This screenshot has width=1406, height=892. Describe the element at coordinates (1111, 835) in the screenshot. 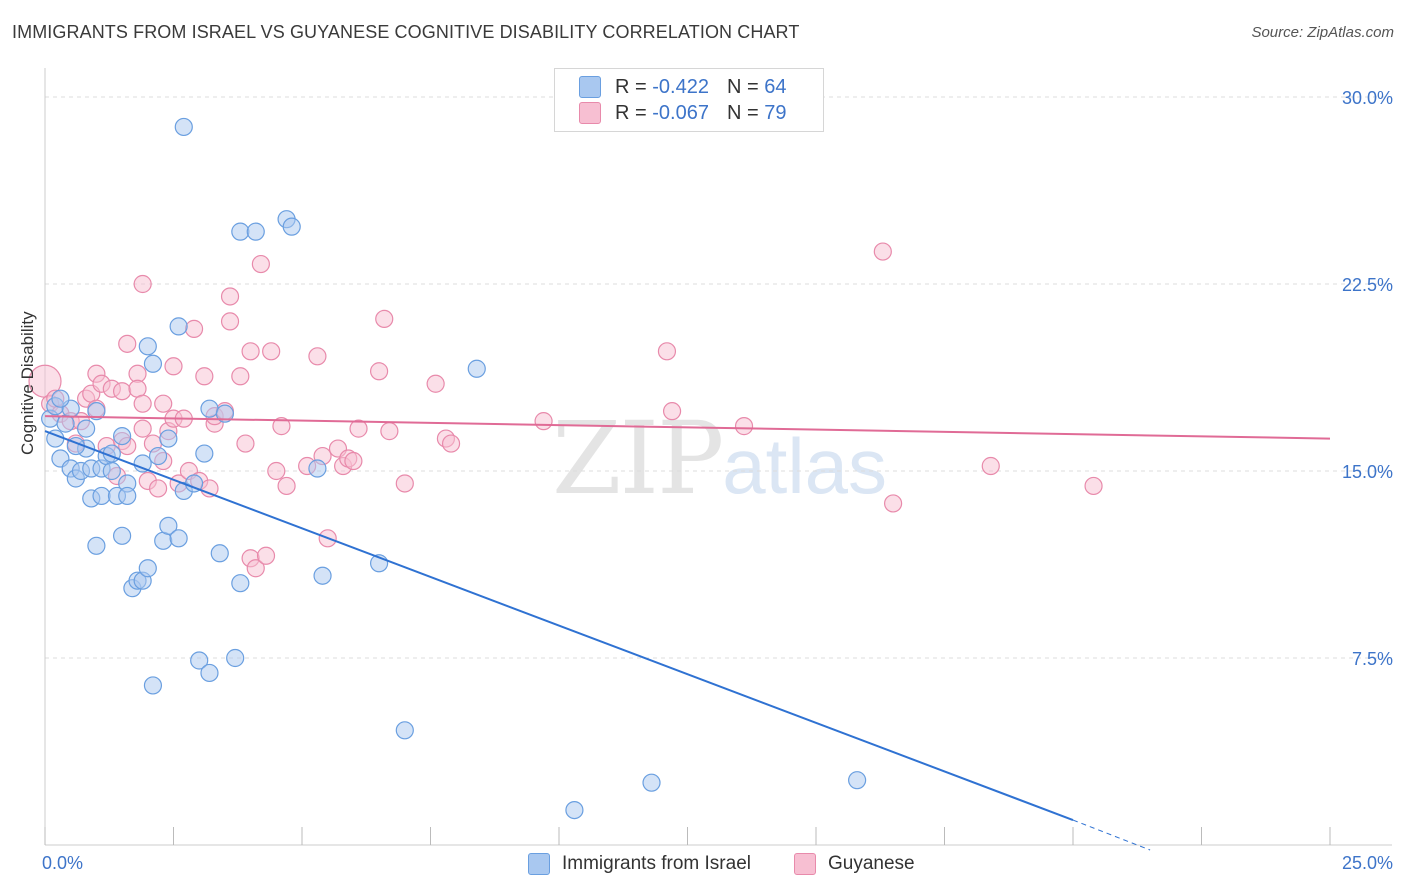

I see `israel-trend-extension` at that location.